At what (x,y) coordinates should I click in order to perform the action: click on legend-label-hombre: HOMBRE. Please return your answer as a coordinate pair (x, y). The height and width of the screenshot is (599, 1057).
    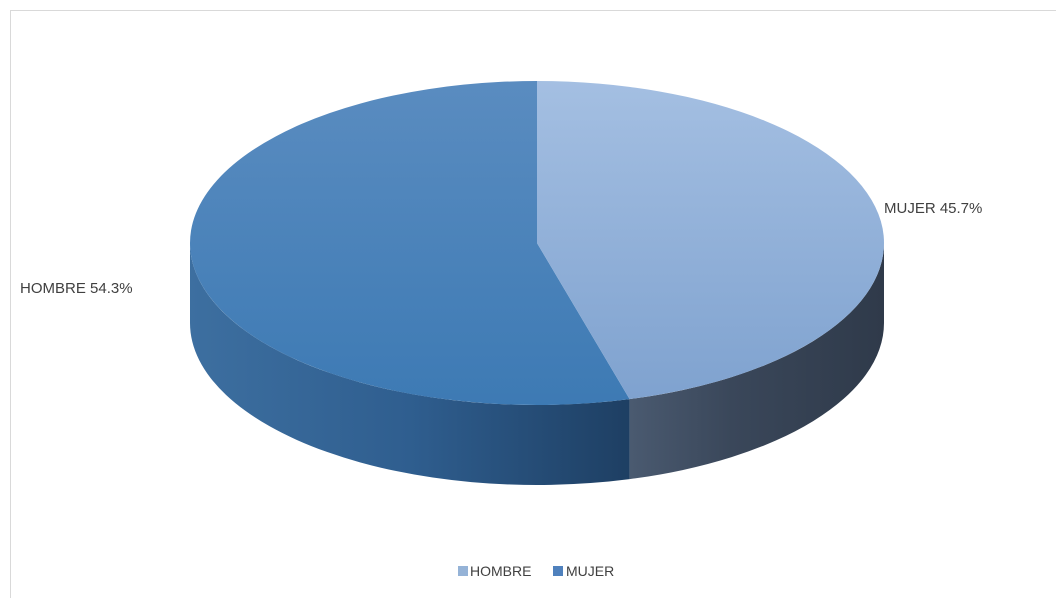
    Looking at the image, I should click on (500, 571).